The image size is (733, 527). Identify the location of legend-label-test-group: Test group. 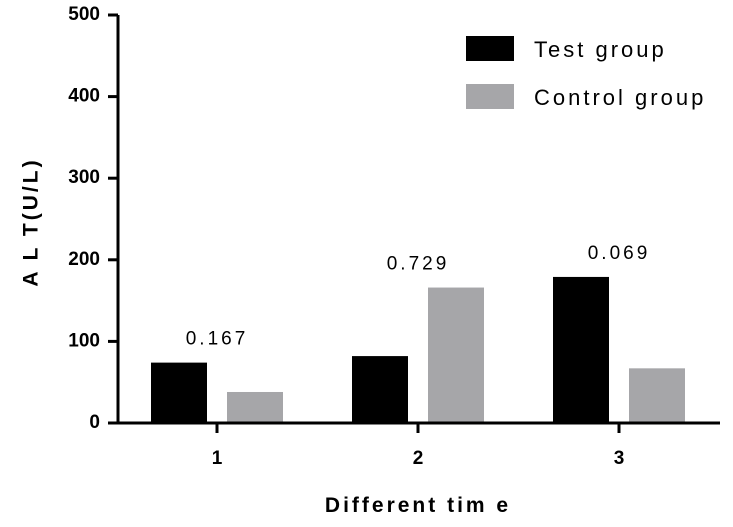
(600, 49).